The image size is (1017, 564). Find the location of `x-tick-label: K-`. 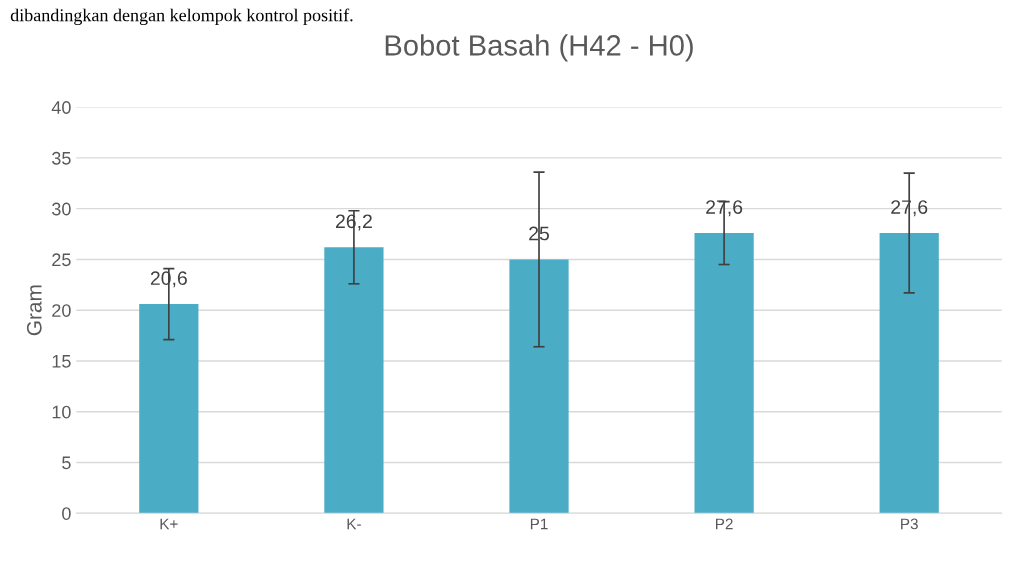

x-tick-label: K- is located at coordinates (354, 524).